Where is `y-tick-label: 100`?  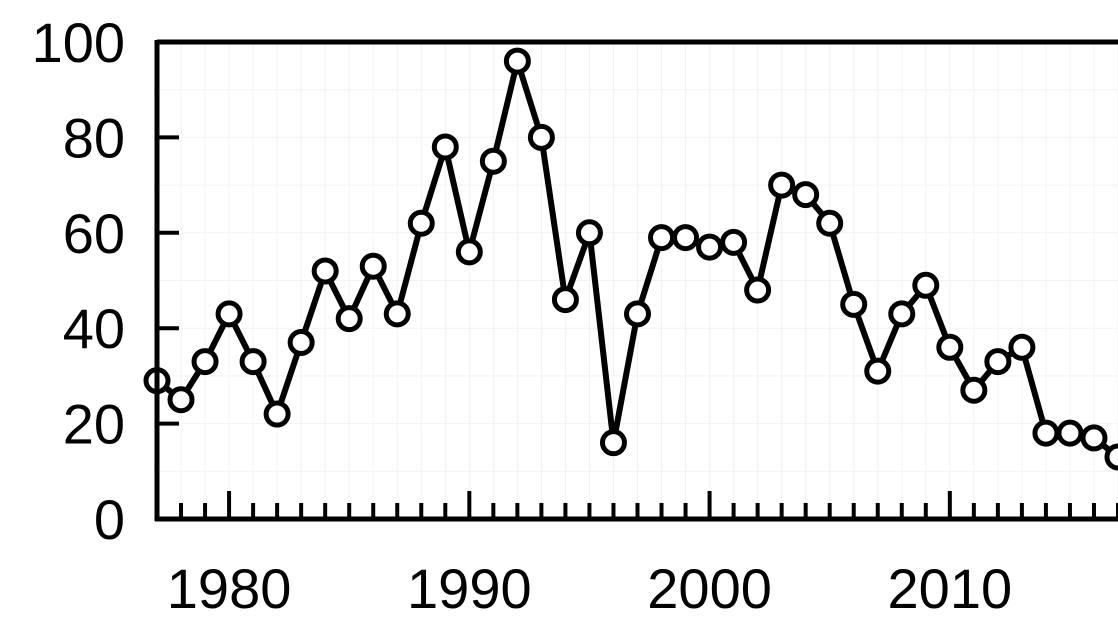 y-tick-label: 100 is located at coordinates (78, 42).